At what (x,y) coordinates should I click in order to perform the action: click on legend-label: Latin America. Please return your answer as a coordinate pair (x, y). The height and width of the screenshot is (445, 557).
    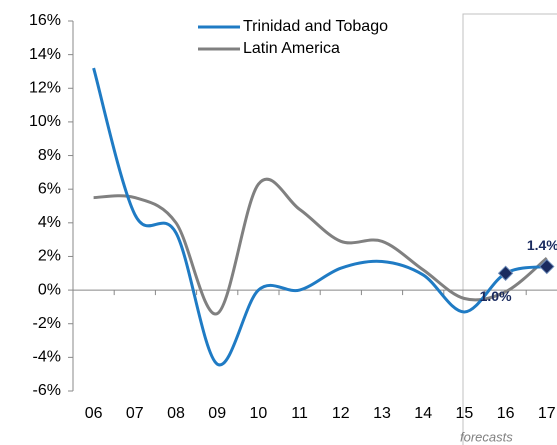
    Looking at the image, I should click on (291, 48).